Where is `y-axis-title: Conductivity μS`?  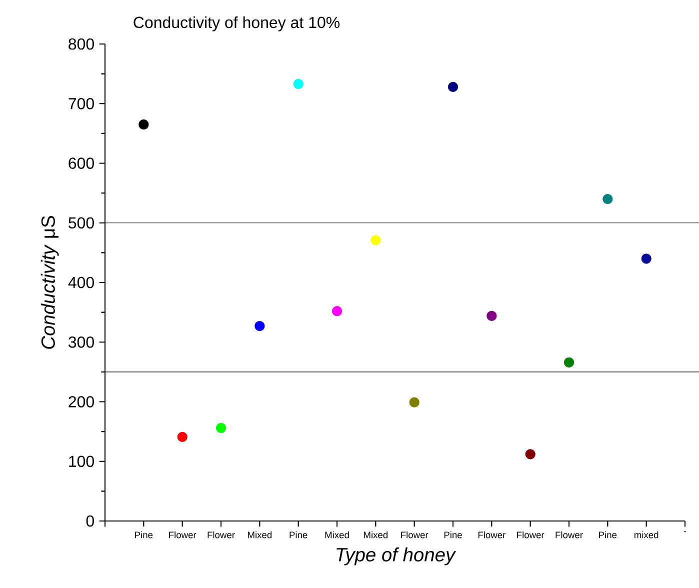 y-axis-title: Conductivity μS is located at coordinates (49, 282).